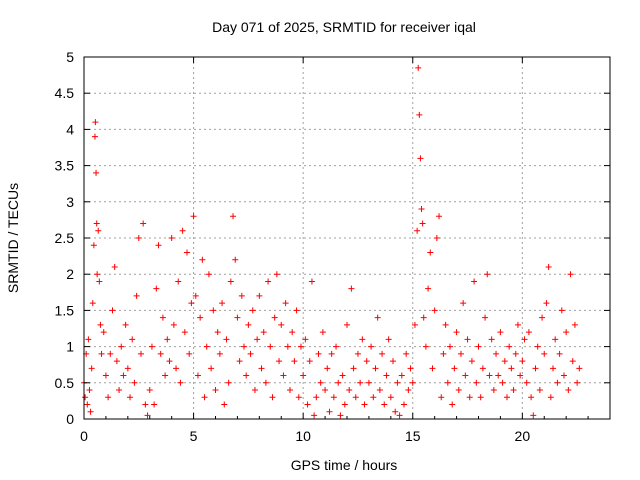 This screenshot has height=480, width=640. Describe the element at coordinates (303, 436) in the screenshot. I see `x-tick-label: 10` at that location.